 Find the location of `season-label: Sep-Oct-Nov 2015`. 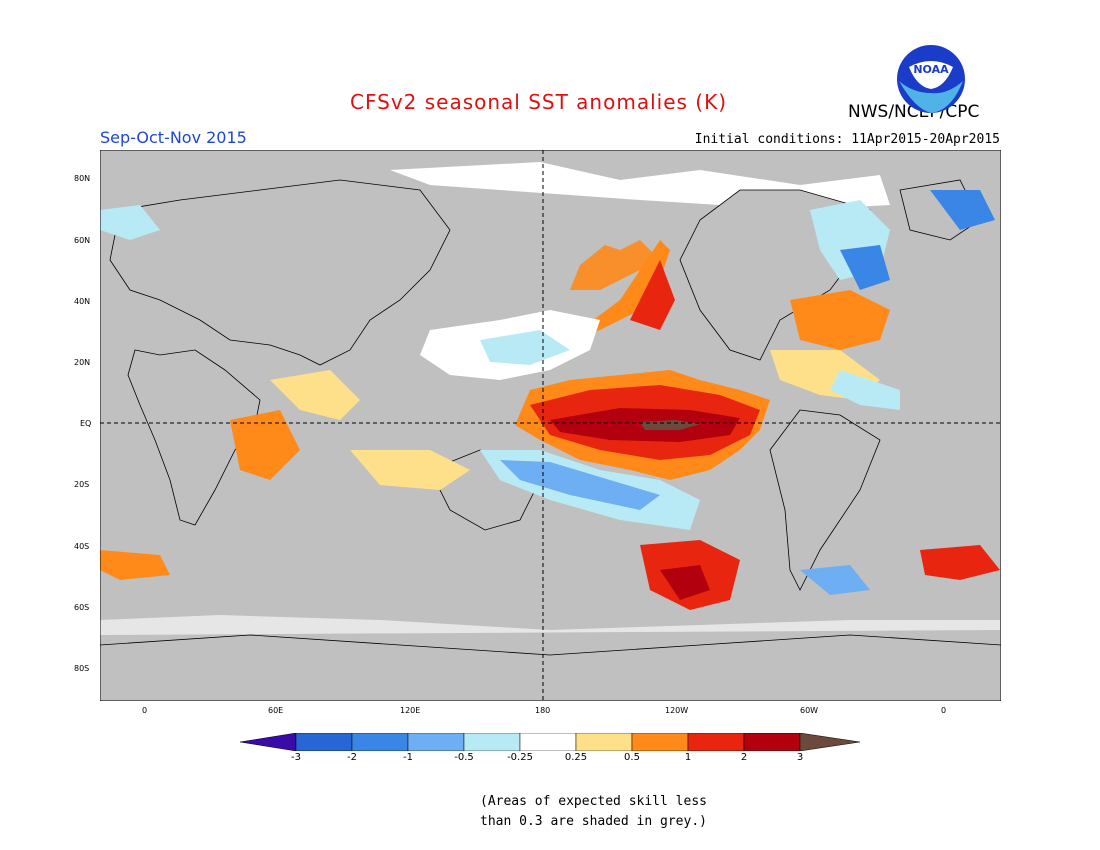

season-label: Sep-Oct-Nov 2015 is located at coordinates (173, 137).